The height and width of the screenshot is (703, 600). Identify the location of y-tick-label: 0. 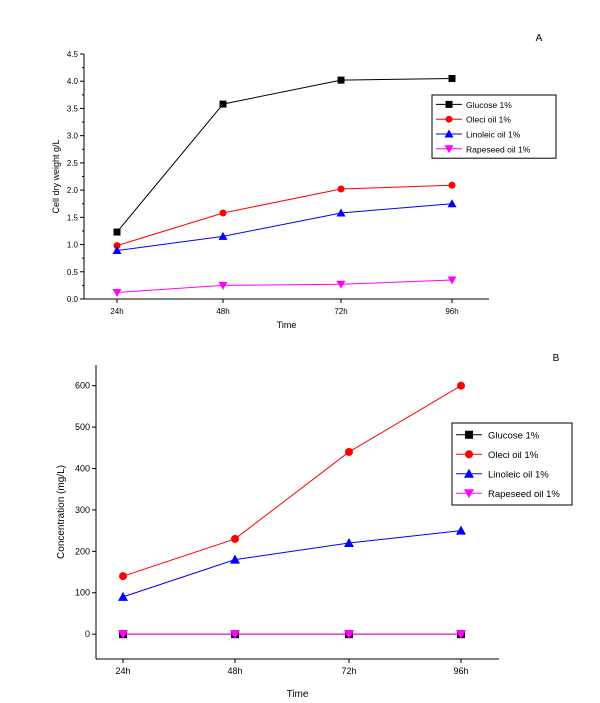
(87, 634).